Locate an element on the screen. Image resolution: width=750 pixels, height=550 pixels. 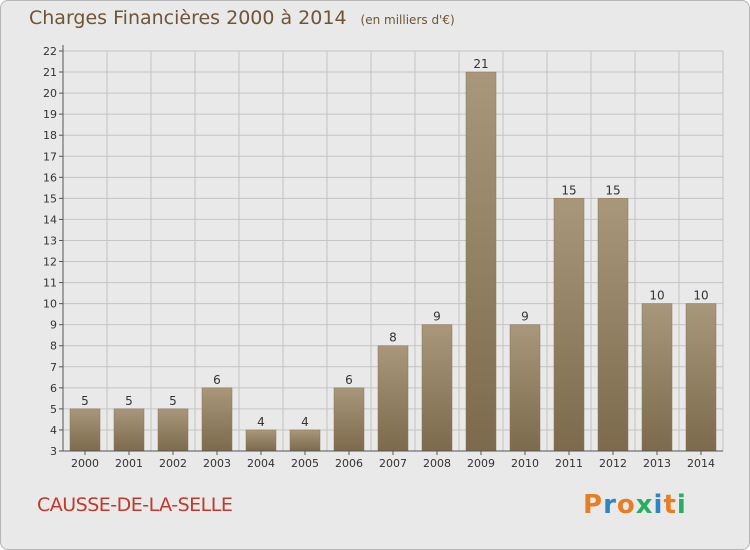
y-tick-label: 19 is located at coordinates (50, 114).